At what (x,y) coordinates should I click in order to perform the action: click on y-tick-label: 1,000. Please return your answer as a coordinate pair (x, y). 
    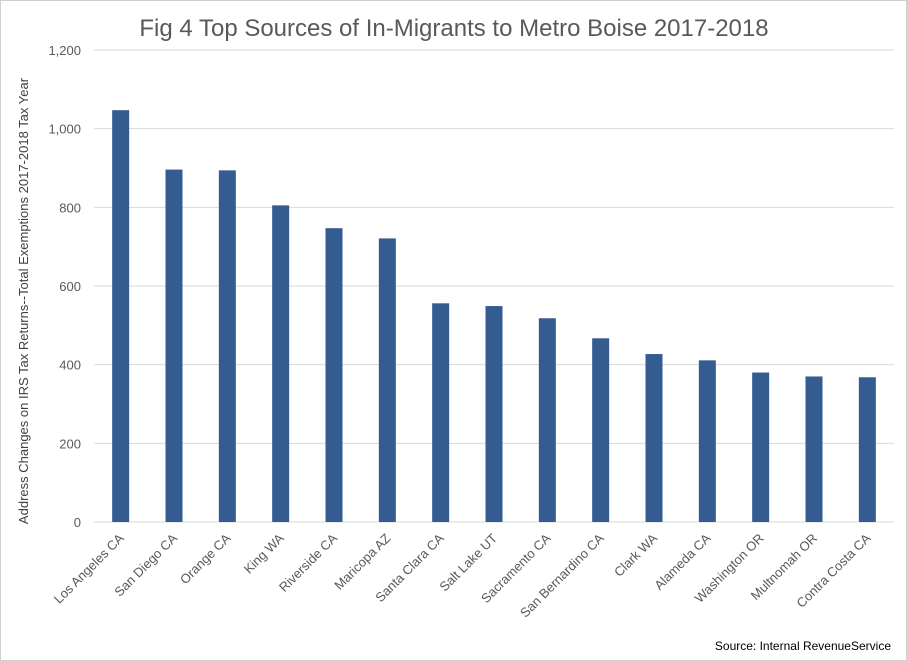
    Looking at the image, I should click on (64, 129).